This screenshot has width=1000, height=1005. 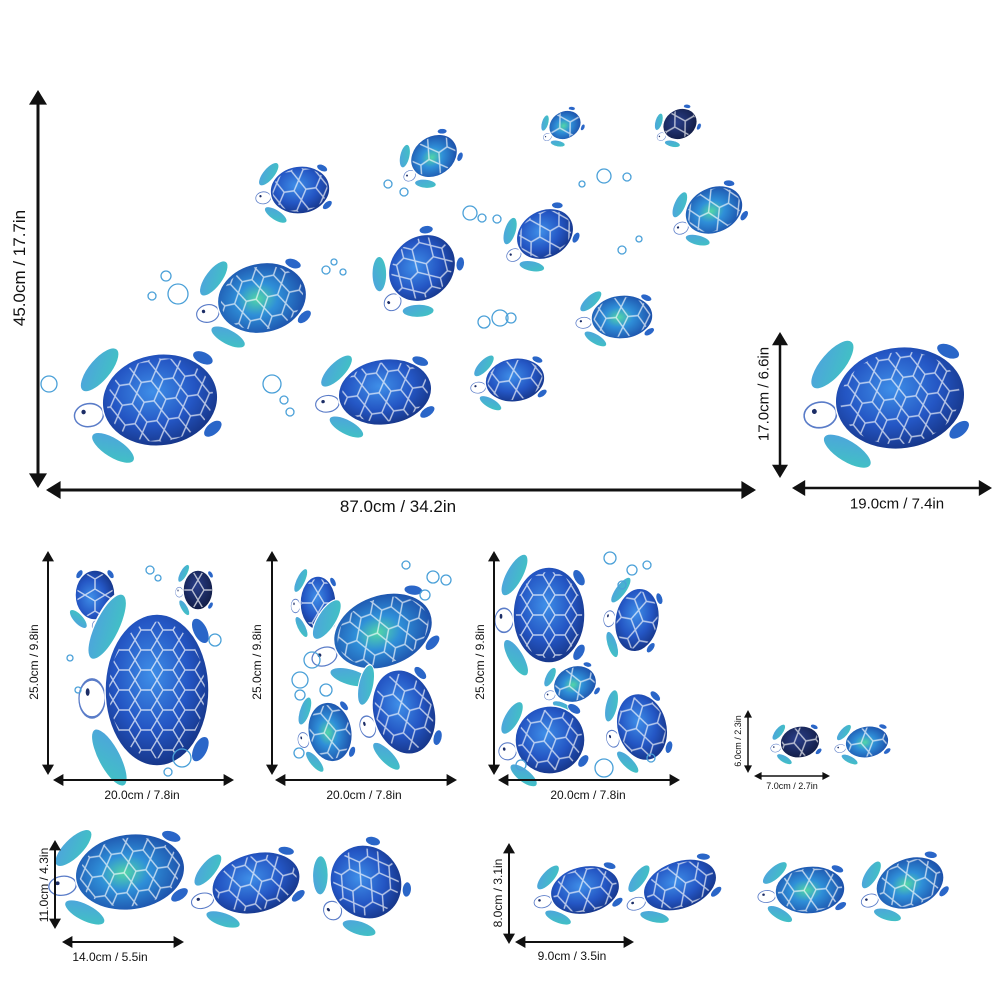 I want to click on tiny-width-label: 7.0cm / 2.7in, so click(x=792, y=786).